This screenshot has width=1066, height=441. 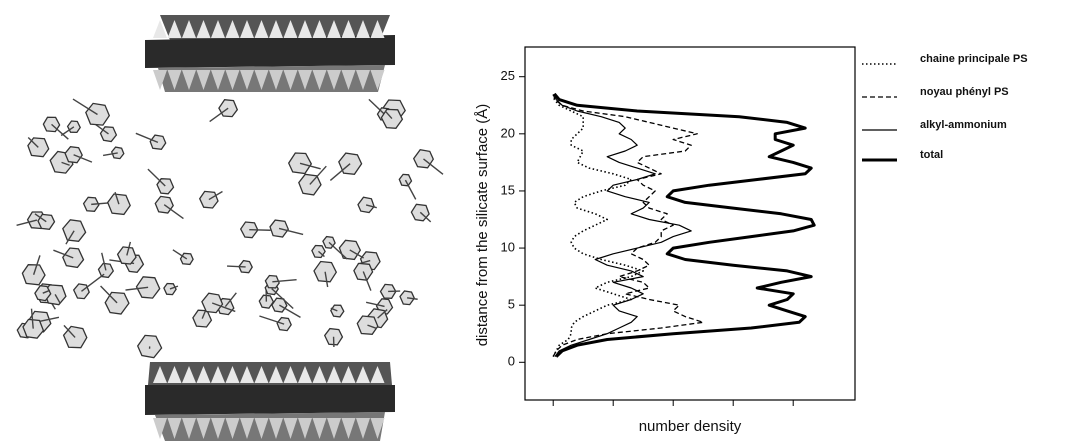 I want to click on legend-label: alkyl-ammonium, so click(x=963, y=125).